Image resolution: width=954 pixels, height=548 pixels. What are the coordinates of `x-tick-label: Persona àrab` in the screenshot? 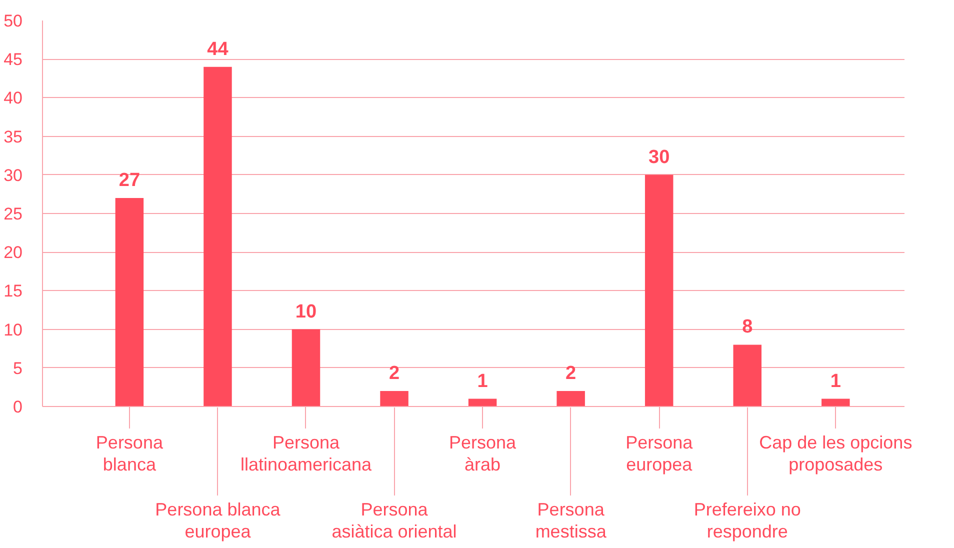 It's located at (483, 453).